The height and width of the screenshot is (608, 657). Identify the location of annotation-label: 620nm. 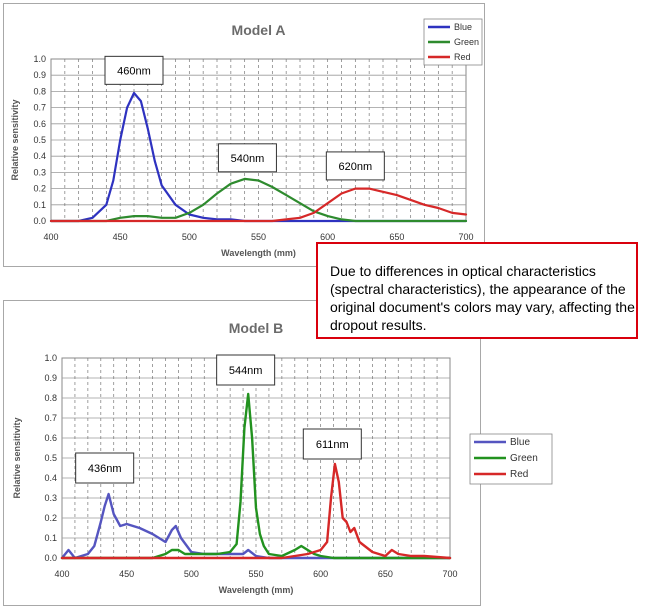
(356, 167).